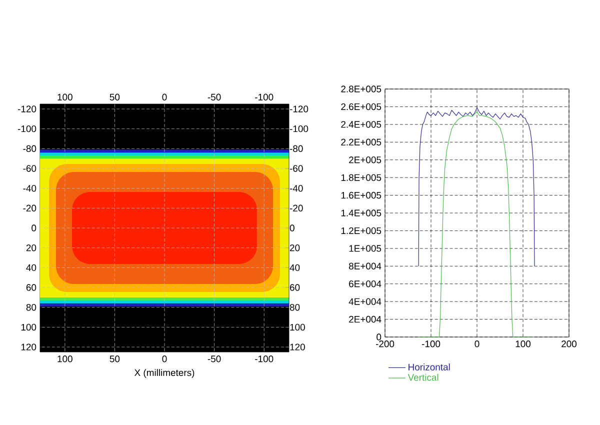 The image size is (600, 425). I want to click on y2-tick-label: -40, so click(296, 188).